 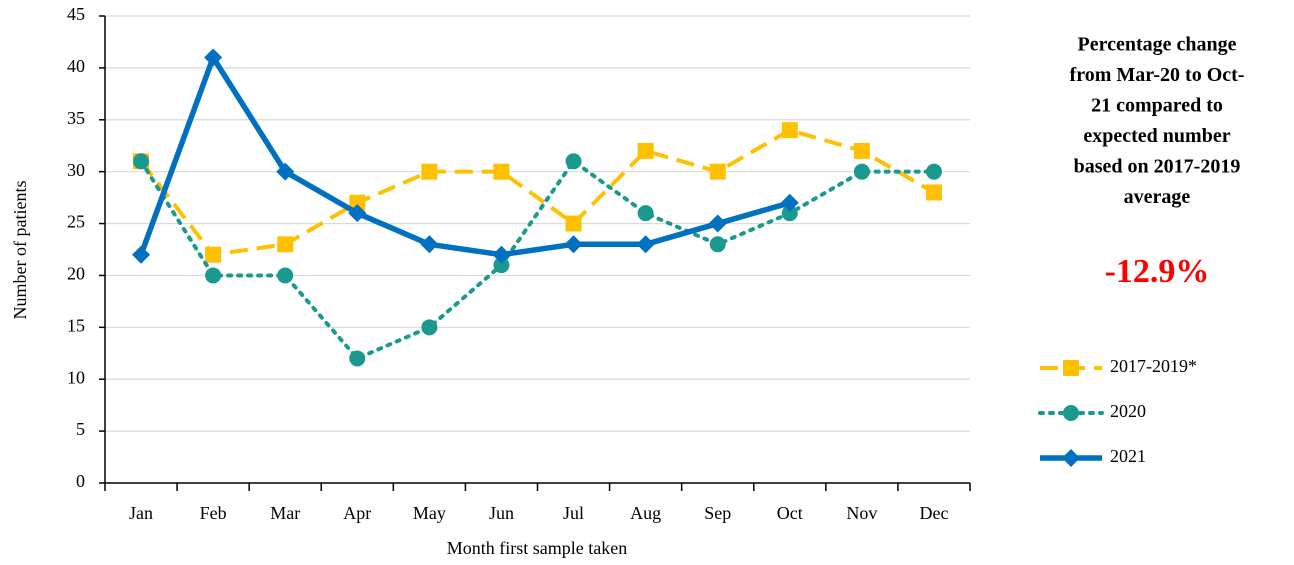 I want to click on x-tick-label: Jan, so click(x=141, y=513).